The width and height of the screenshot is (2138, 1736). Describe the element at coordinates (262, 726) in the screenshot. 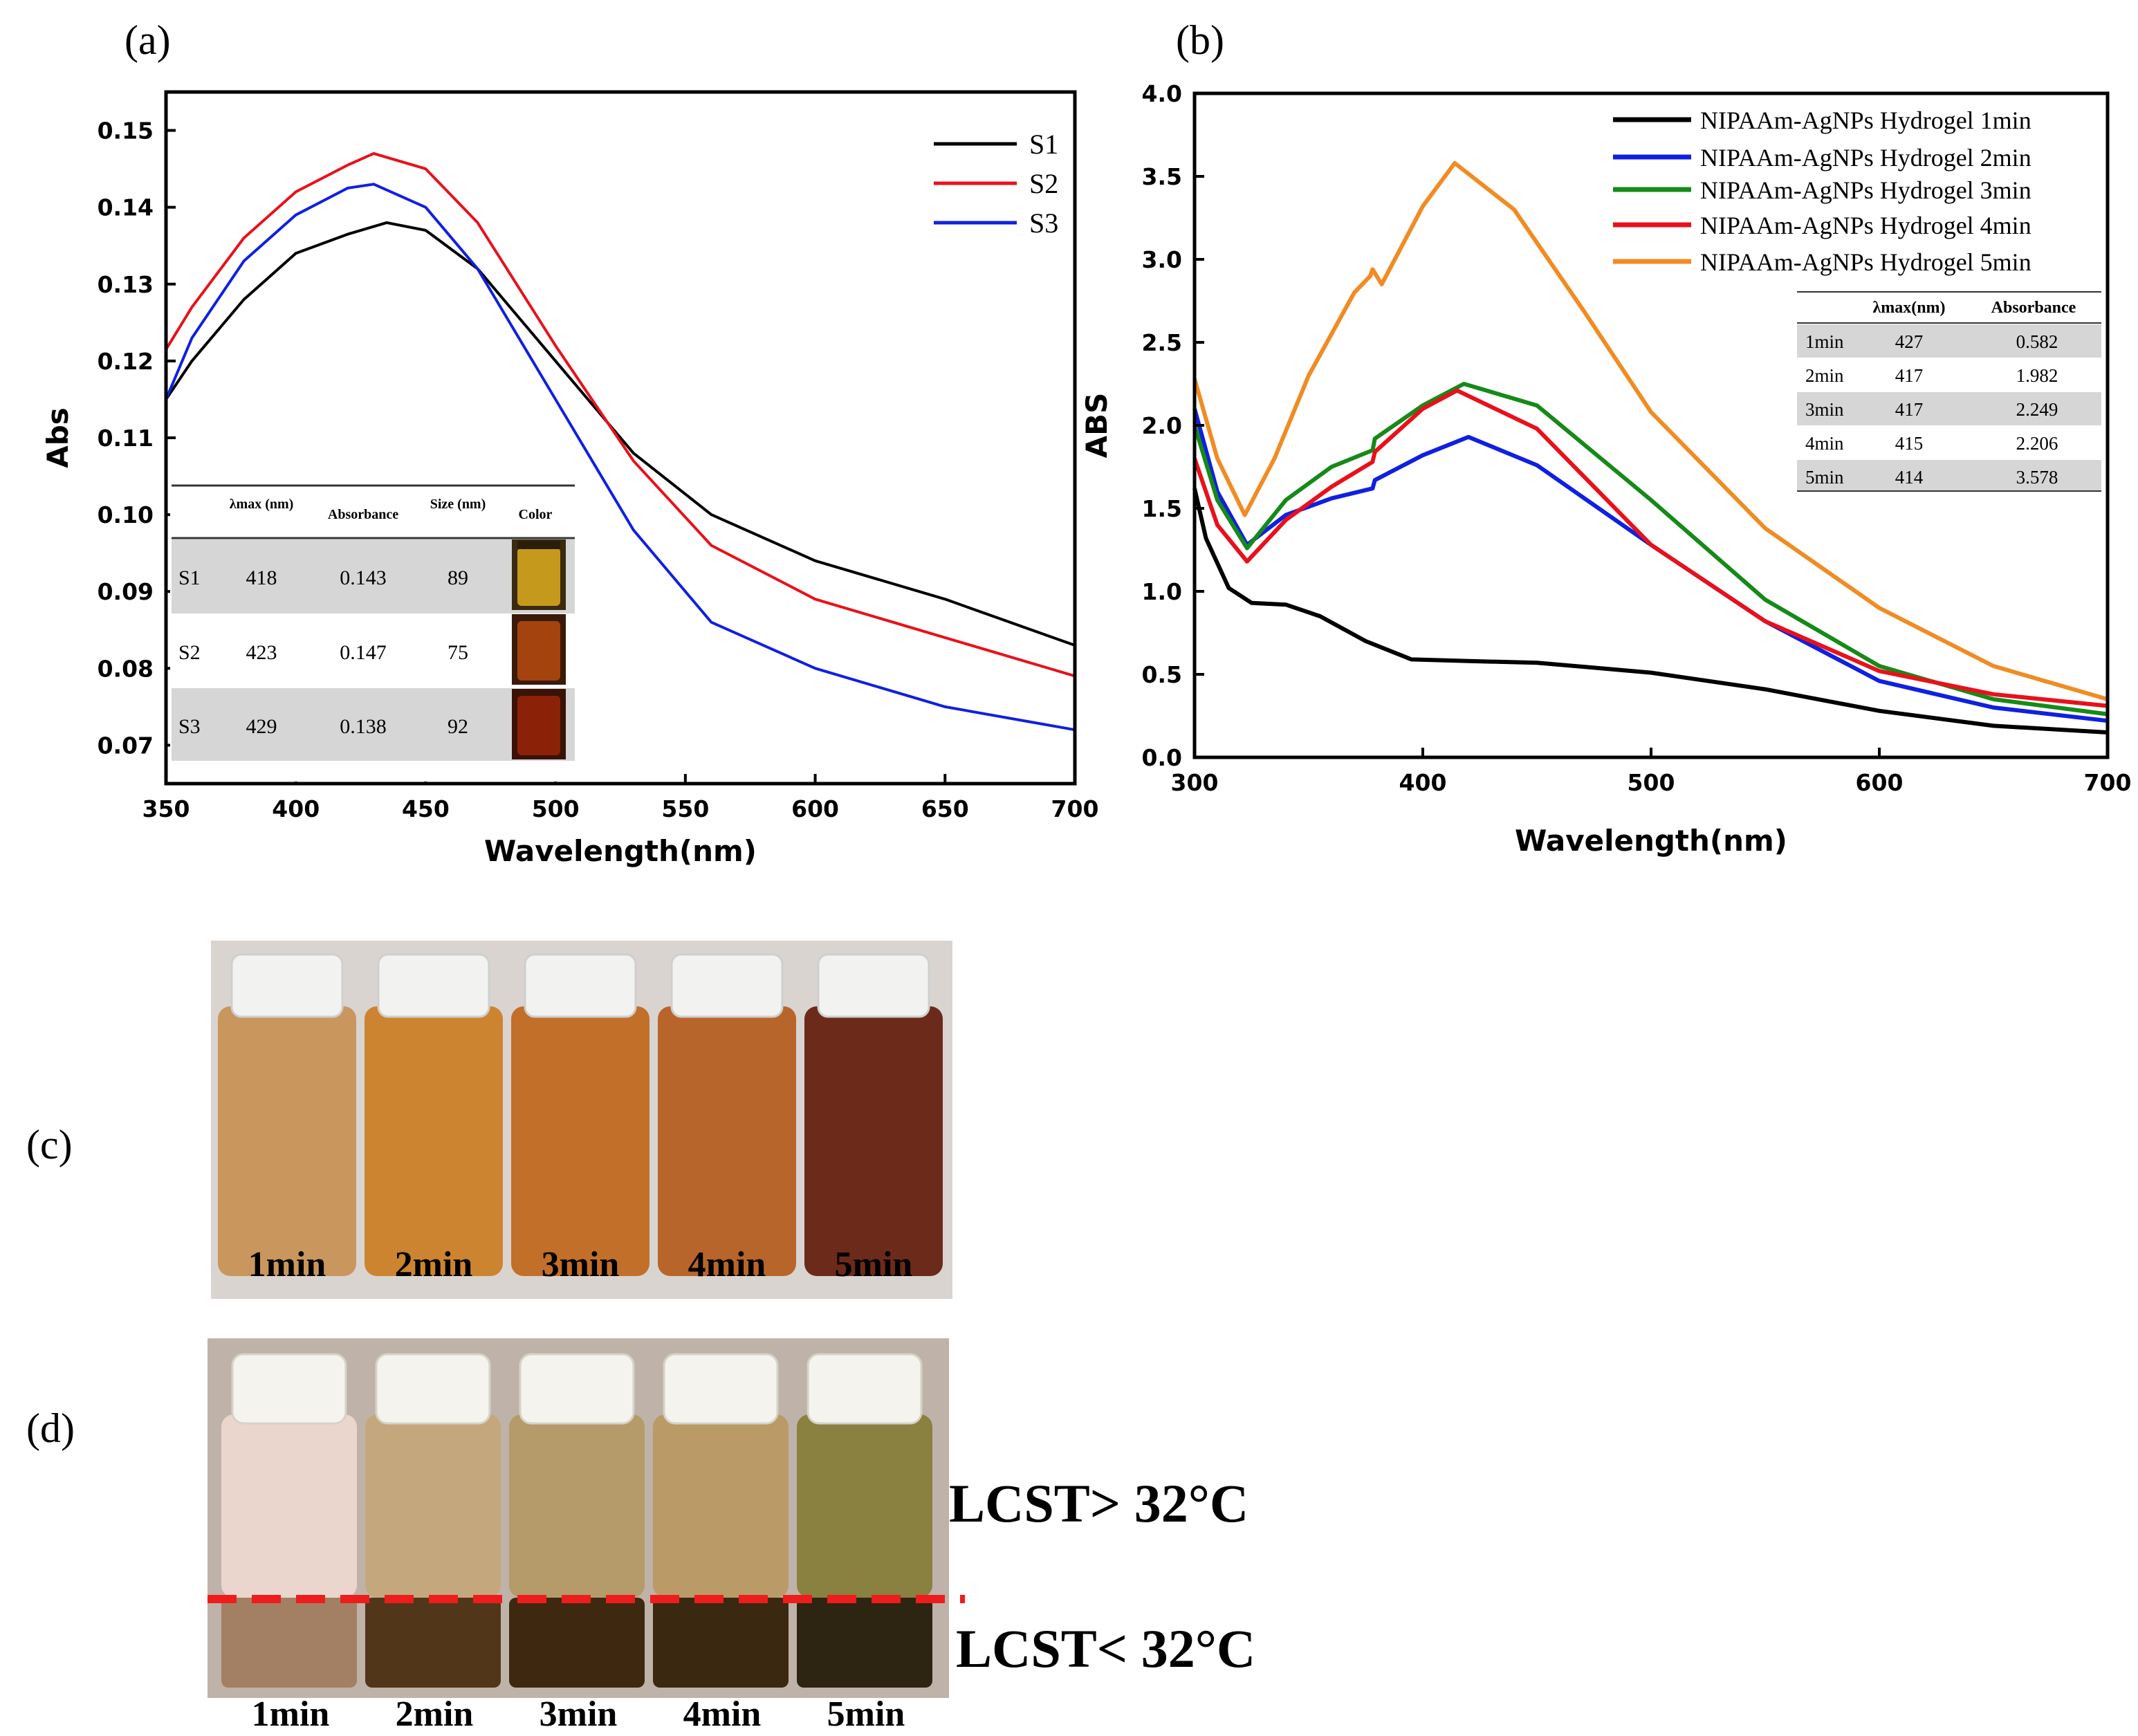

I see `table-a-lambda-s3: 429` at that location.